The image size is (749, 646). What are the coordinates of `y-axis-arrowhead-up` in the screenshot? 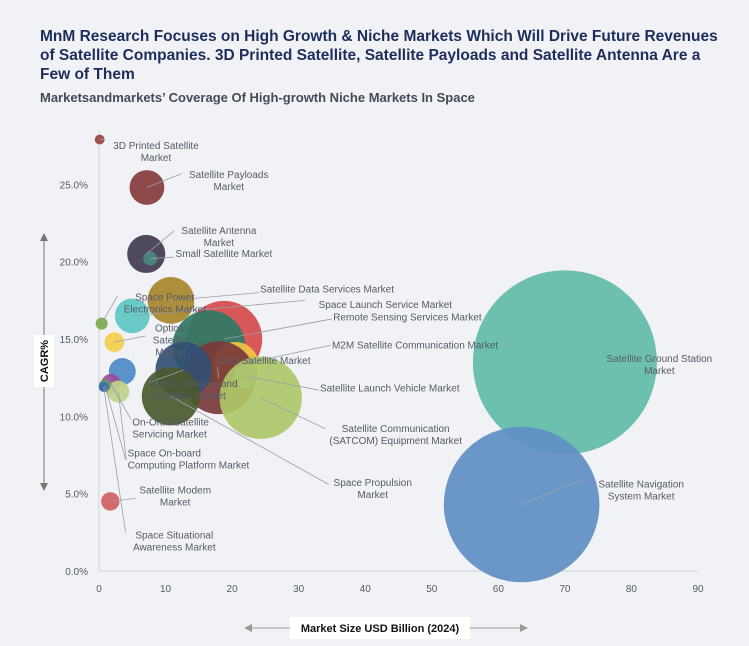 It's located at (44, 237).